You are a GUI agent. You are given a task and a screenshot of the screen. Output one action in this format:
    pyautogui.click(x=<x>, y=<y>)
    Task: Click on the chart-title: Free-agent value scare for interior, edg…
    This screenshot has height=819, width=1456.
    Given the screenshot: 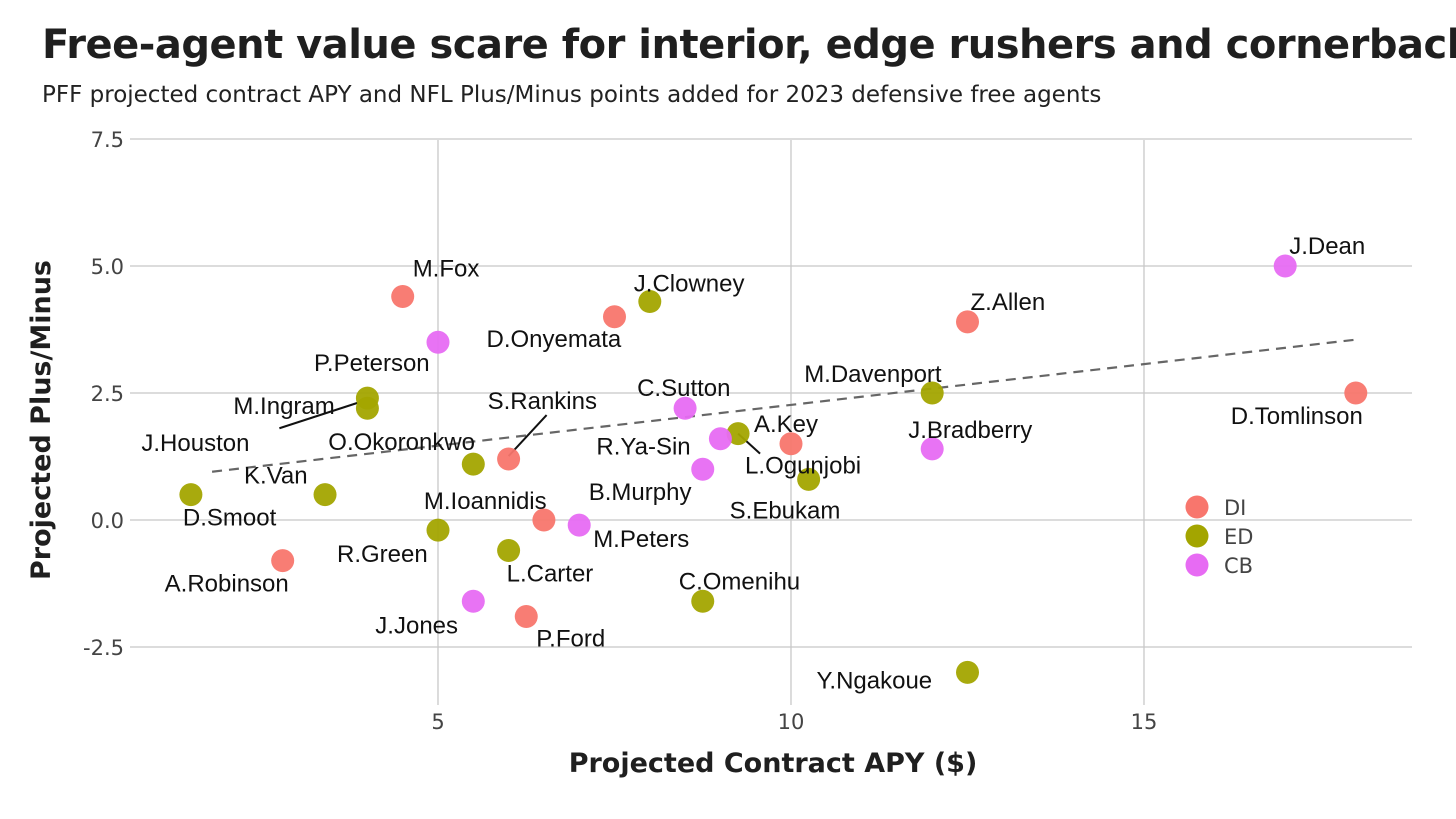 What is the action you would take?
    pyautogui.click(x=749, y=45)
    